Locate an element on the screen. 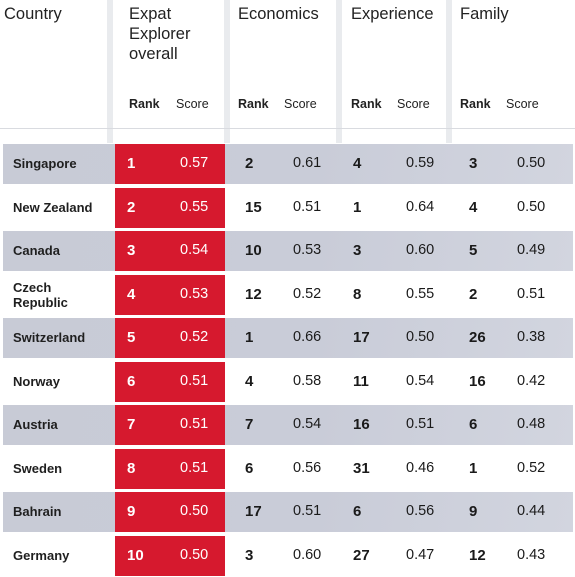 This screenshot has width=575, height=577. overall-score: 0.54 is located at coordinates (194, 250).